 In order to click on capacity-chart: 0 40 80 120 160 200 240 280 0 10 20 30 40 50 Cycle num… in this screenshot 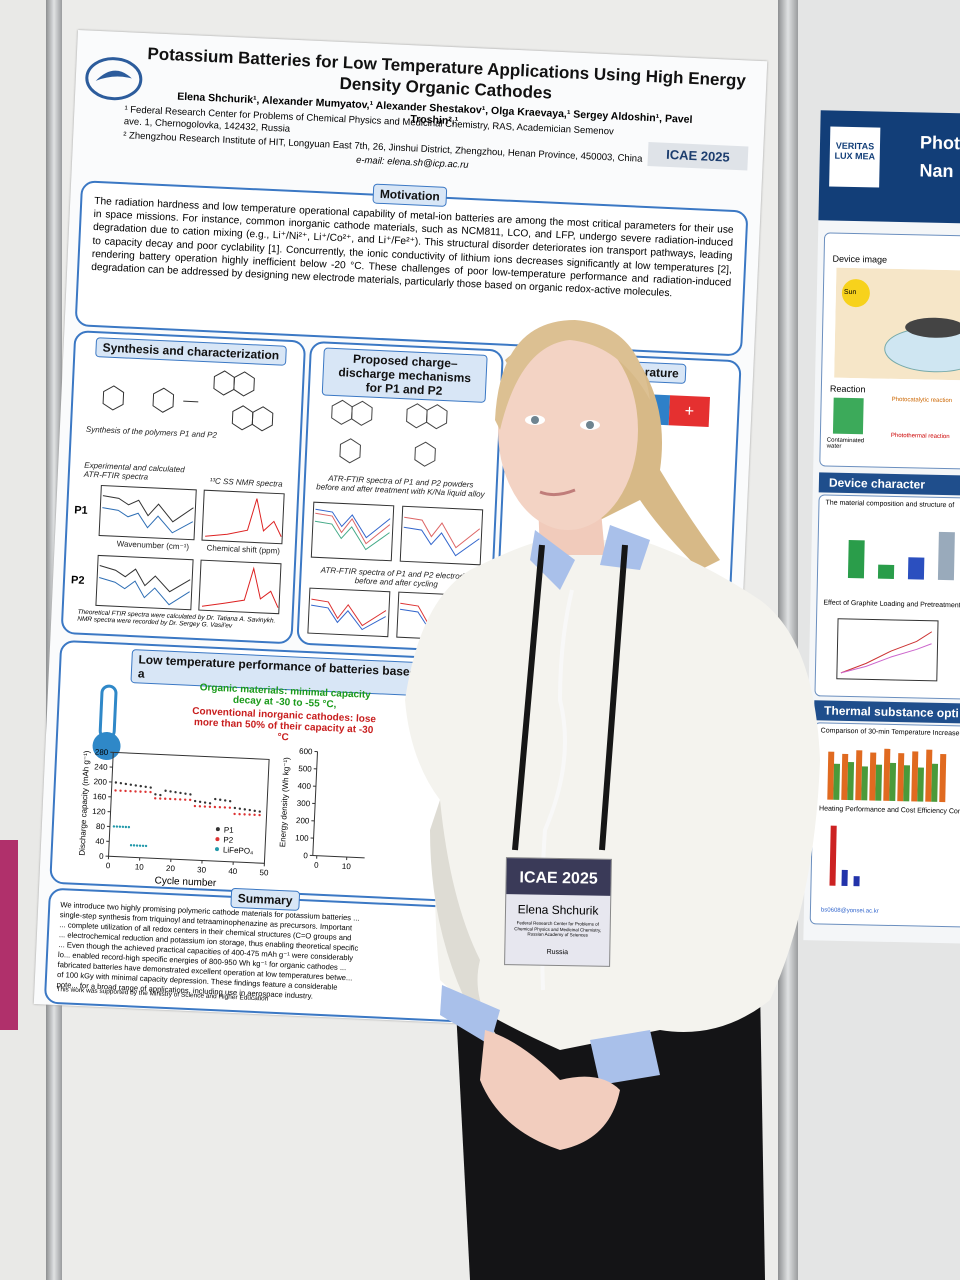, I will do `click(174, 818)`.